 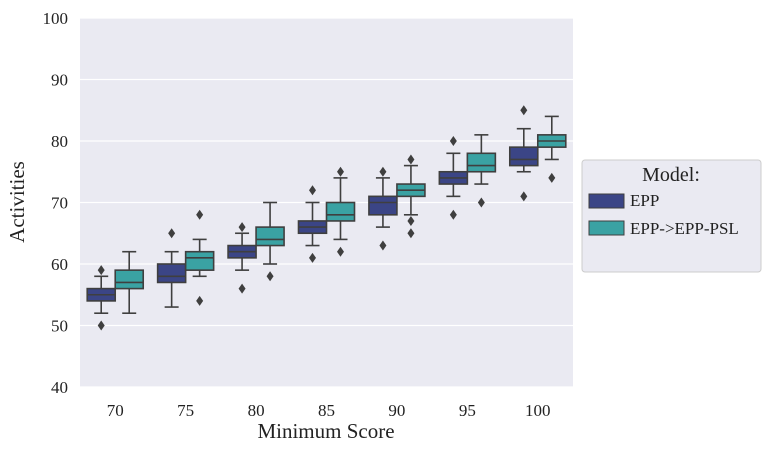 I want to click on legend-swatch-epp, so click(x=606, y=201).